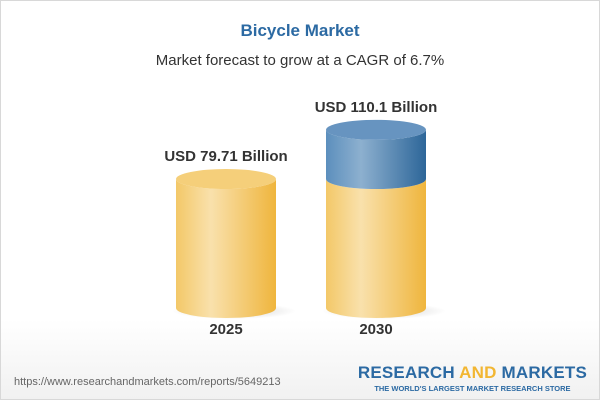 Image resolution: width=600 pixels, height=401 pixels. I want to click on category-label: 2030, so click(375, 329).